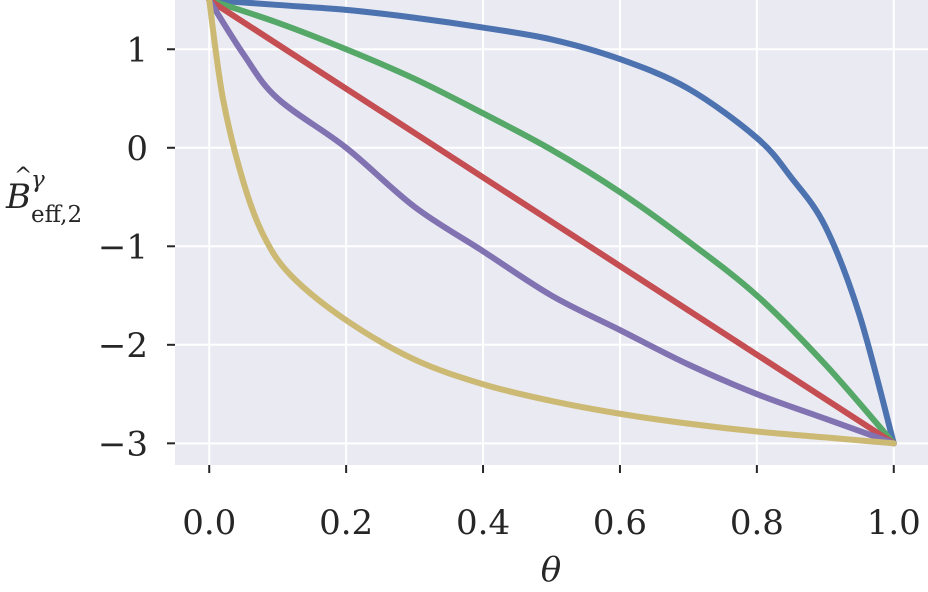  I want to click on y-axis-label-superscript: γ, so click(38, 180).